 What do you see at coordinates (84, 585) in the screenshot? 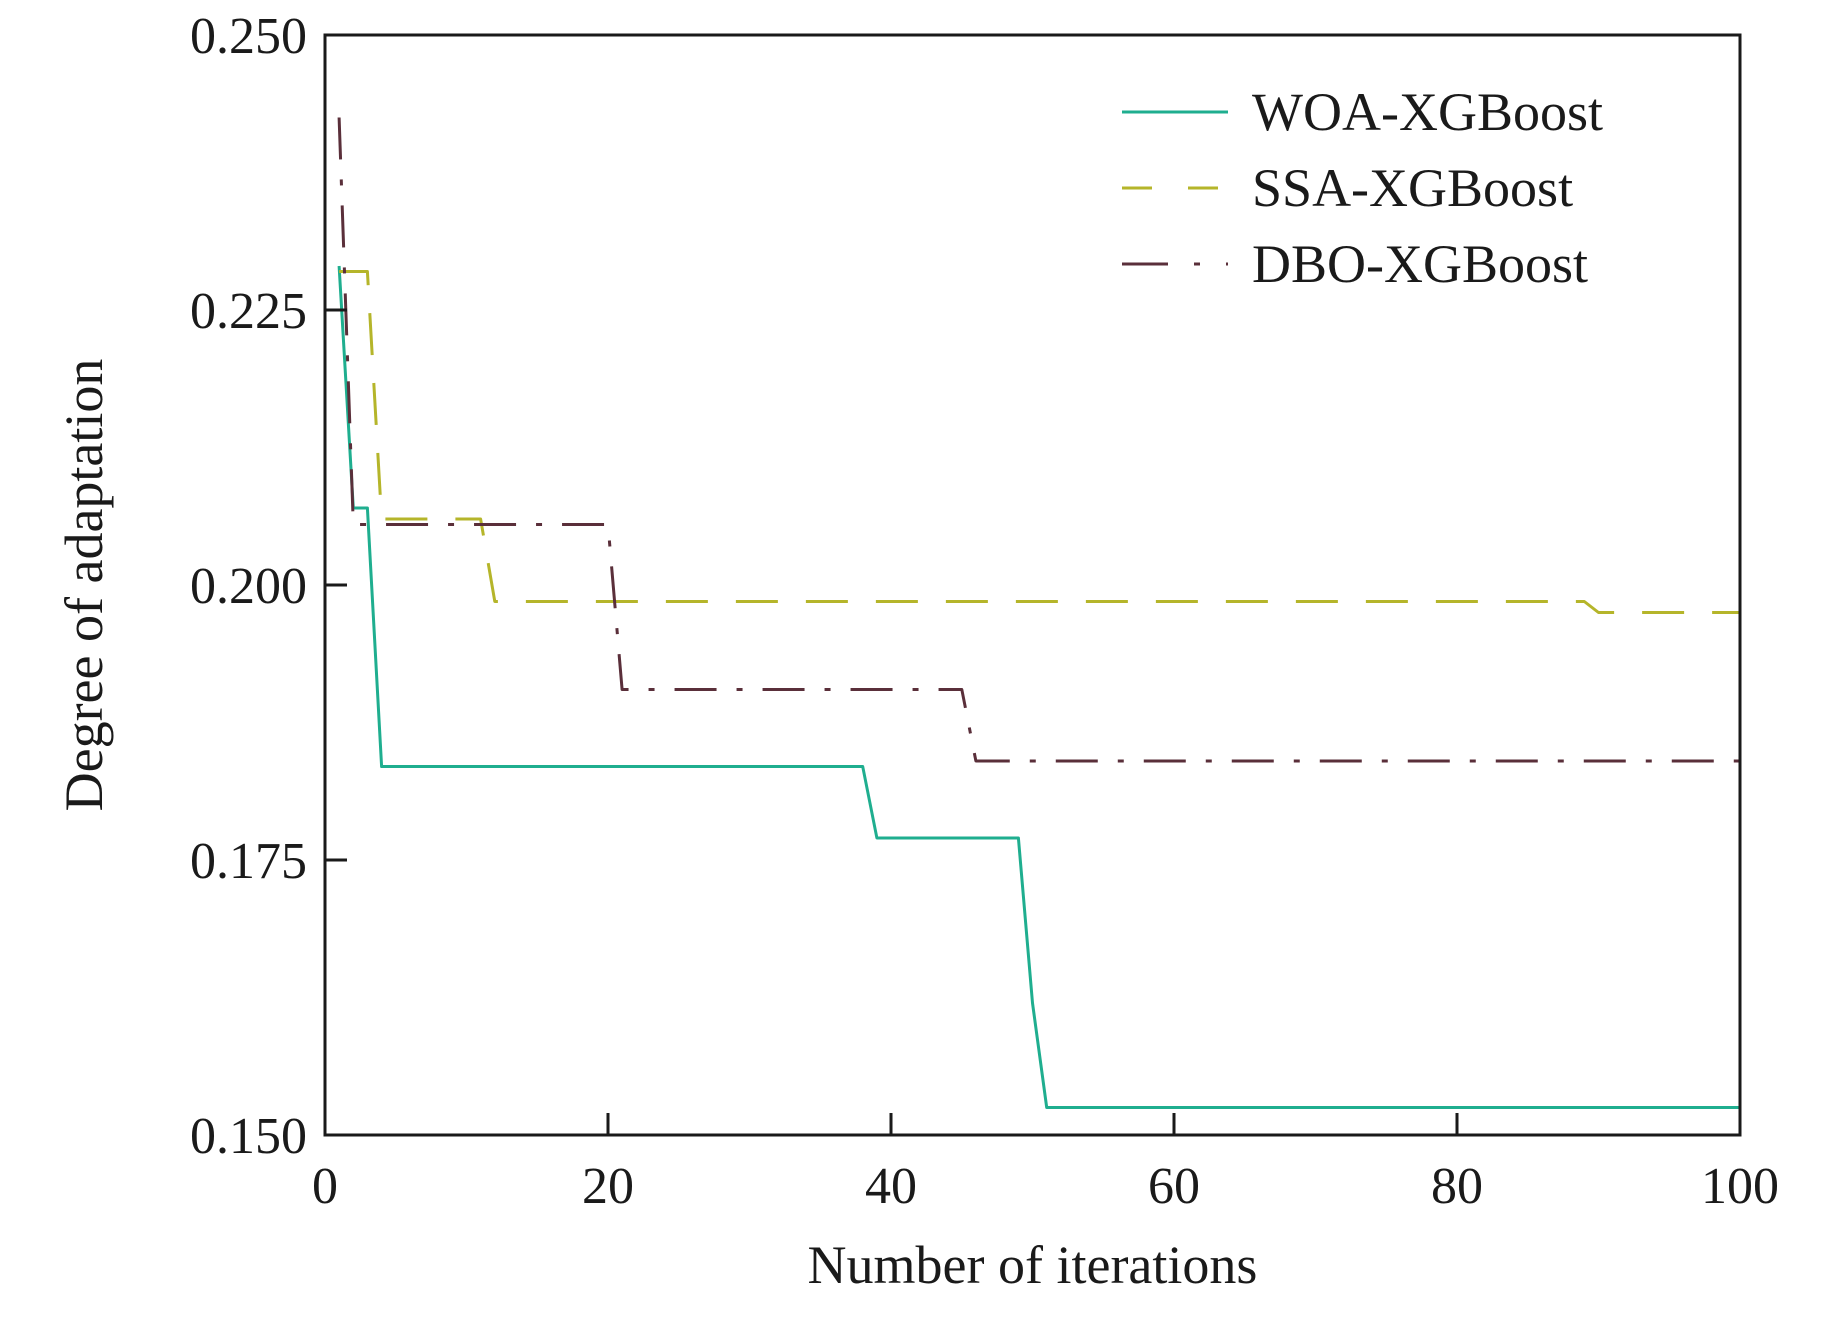
I see `y-axis-title: Degree of adaptation` at bounding box center [84, 585].